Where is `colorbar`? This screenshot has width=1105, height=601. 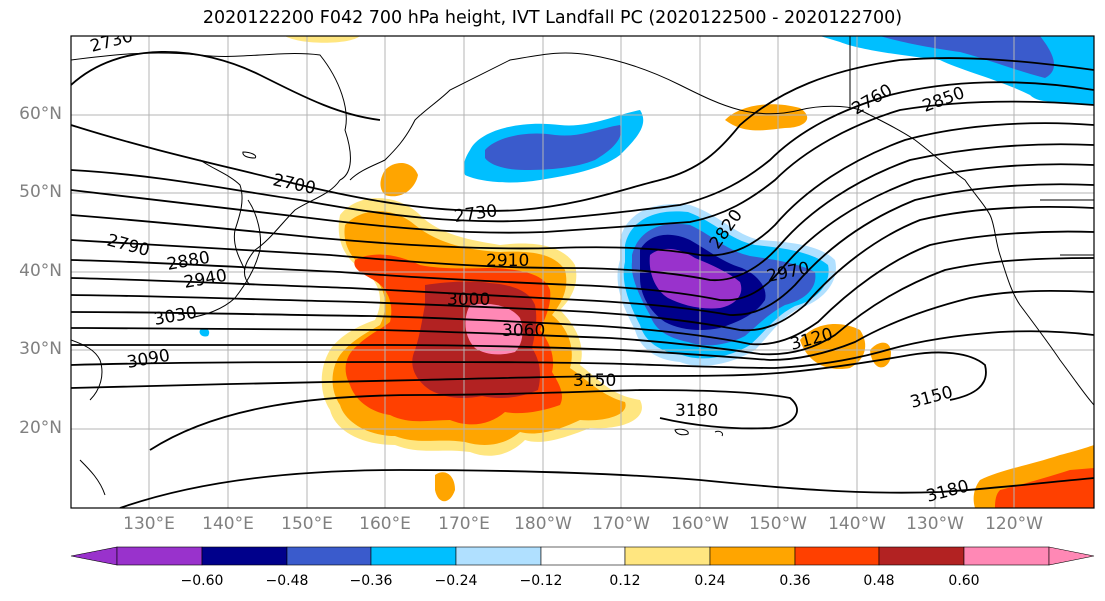 colorbar is located at coordinates (582, 556).